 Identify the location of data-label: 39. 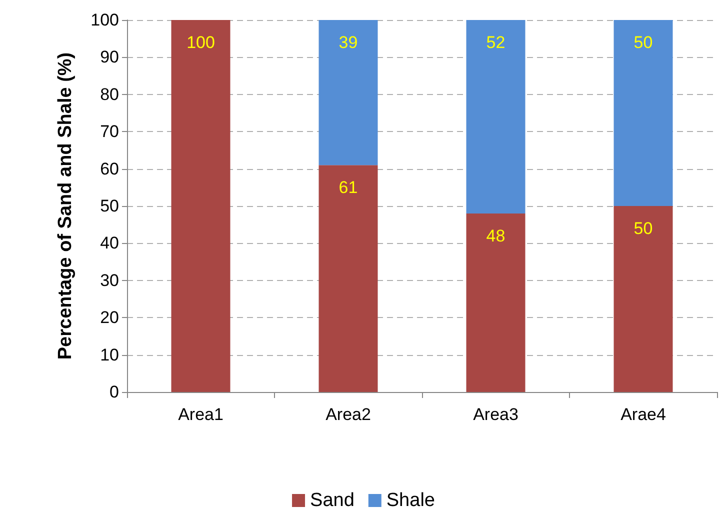
(348, 42).